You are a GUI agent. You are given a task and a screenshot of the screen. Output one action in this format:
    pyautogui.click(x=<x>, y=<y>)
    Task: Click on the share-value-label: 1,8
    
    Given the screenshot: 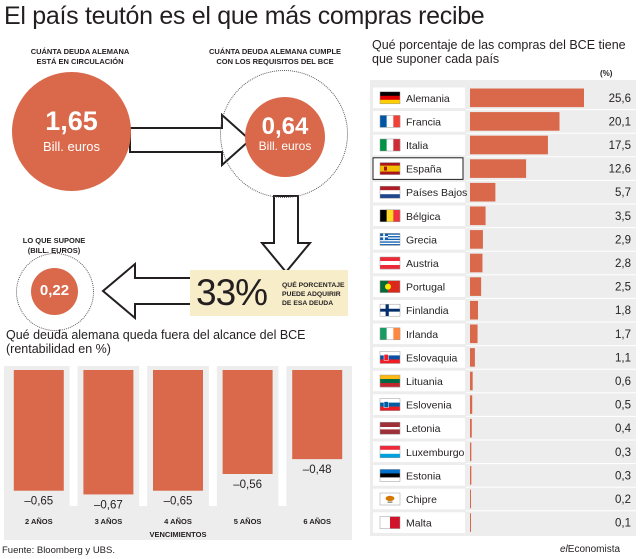 What is the action you would take?
    pyautogui.click(x=623, y=311)
    